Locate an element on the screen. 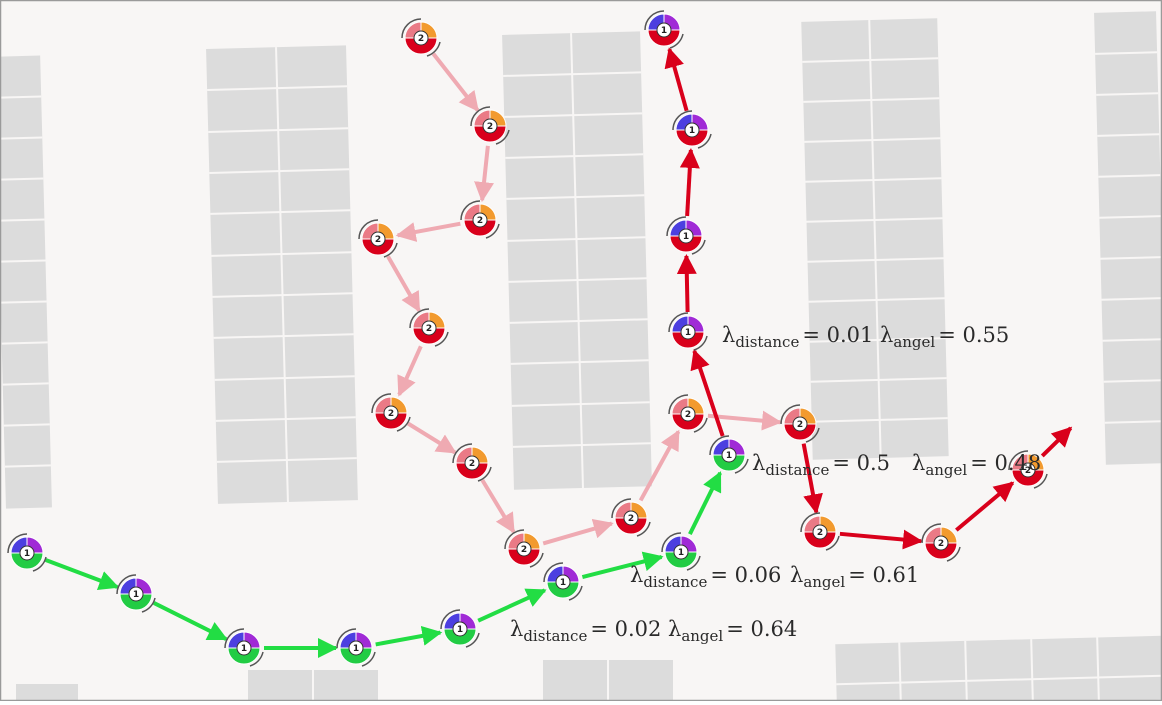 This screenshot has width=1162, height=705. annotation-top: λdistance = 0.01 λangel = 0.55 is located at coordinates (865, 337).